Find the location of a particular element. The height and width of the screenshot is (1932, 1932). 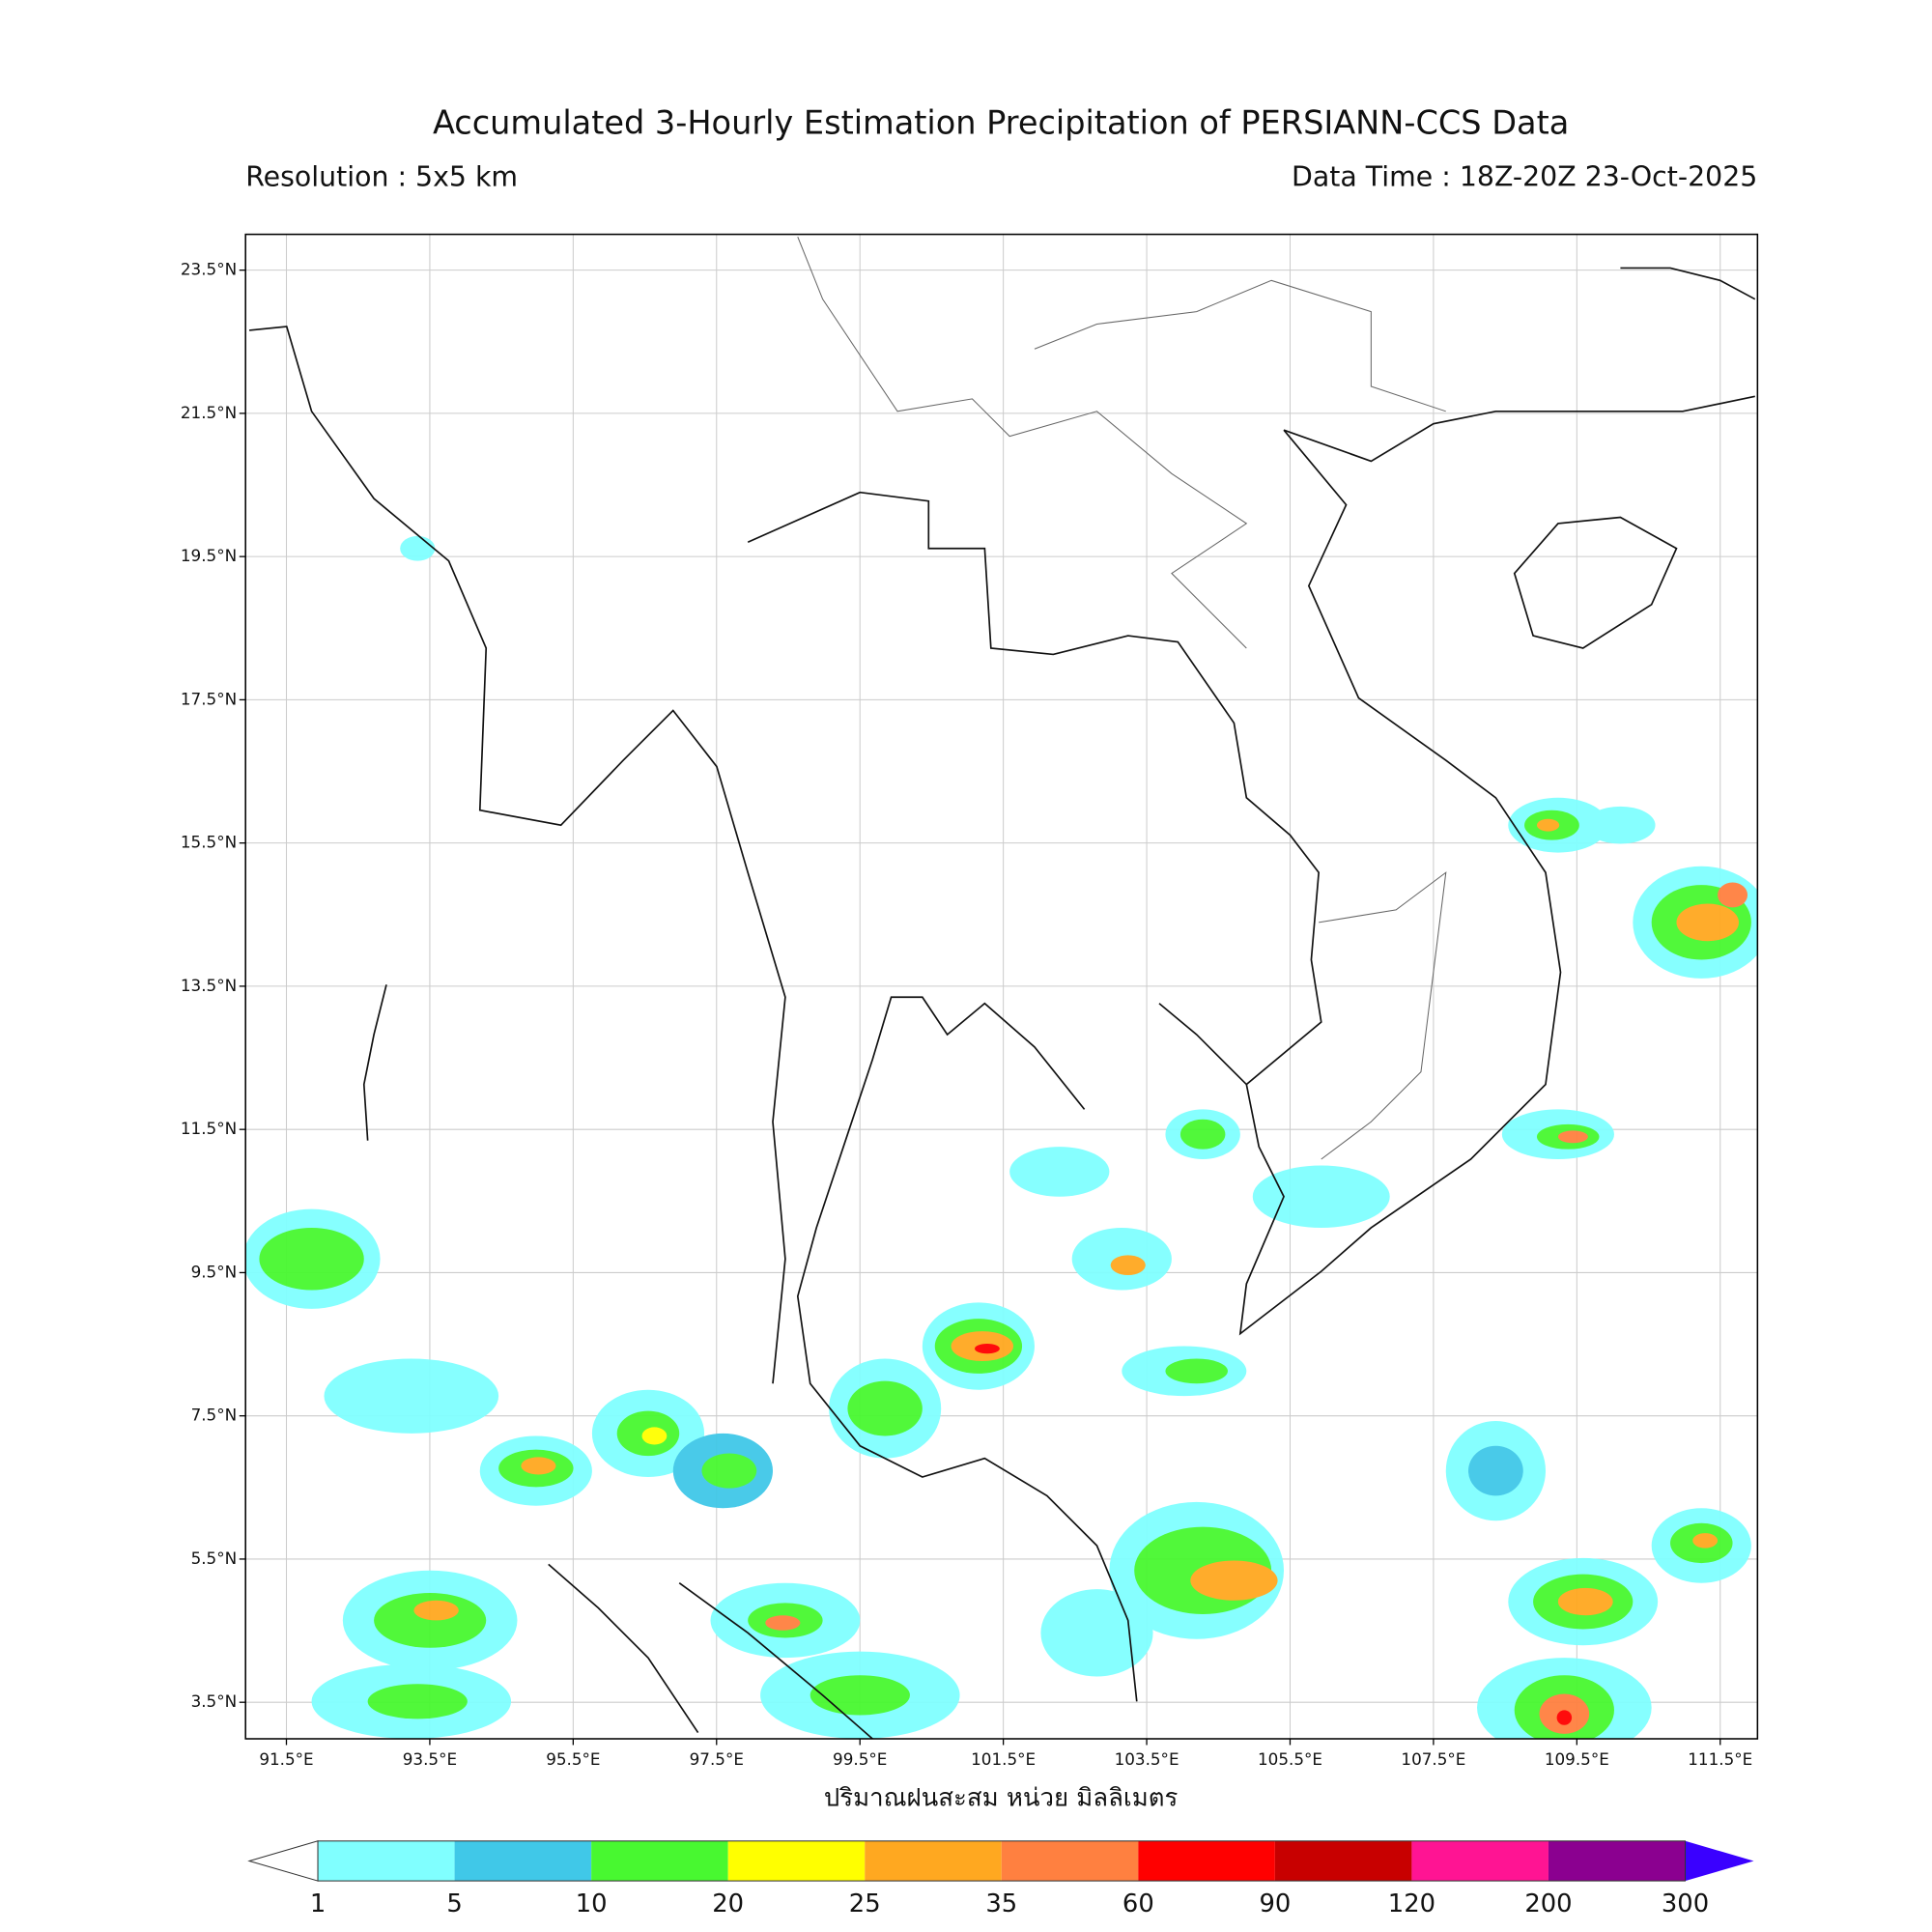

lat-tick-label: 3.5°N is located at coordinates (214, 1701).